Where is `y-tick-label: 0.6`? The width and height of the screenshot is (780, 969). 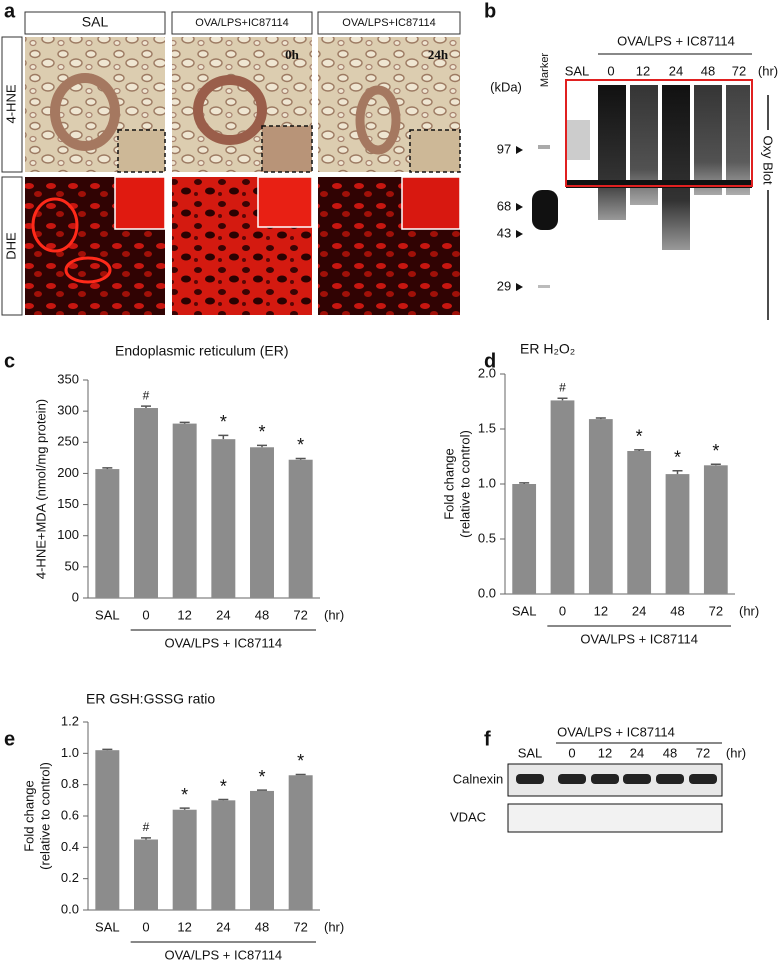
y-tick-label: 0.6 is located at coordinates (70, 814).